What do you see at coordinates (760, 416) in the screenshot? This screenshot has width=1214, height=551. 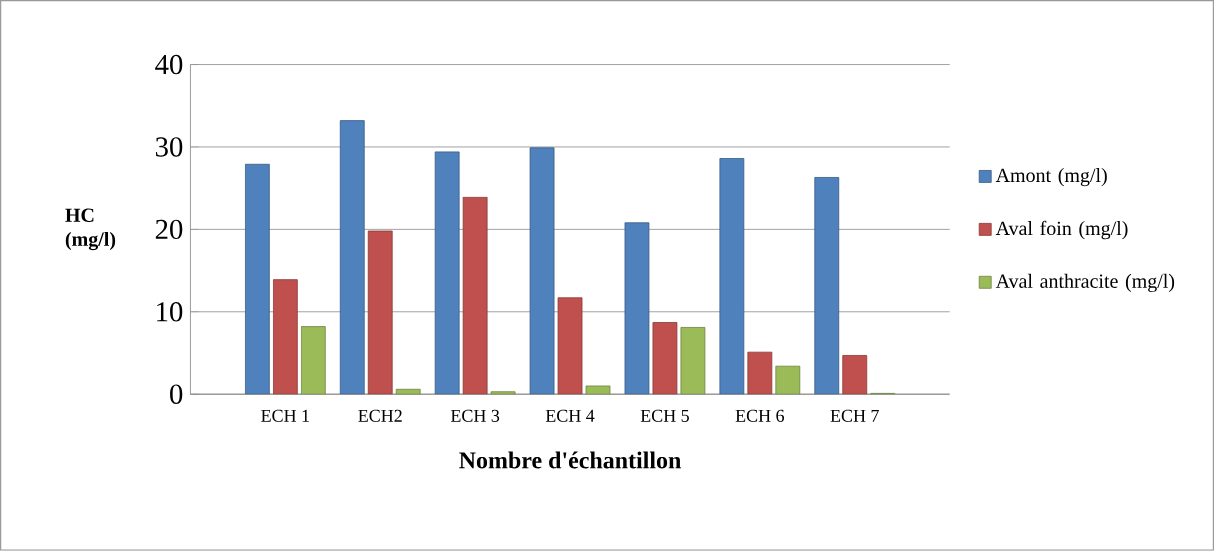 I see `x-tick-label: ECH 6` at bounding box center [760, 416].